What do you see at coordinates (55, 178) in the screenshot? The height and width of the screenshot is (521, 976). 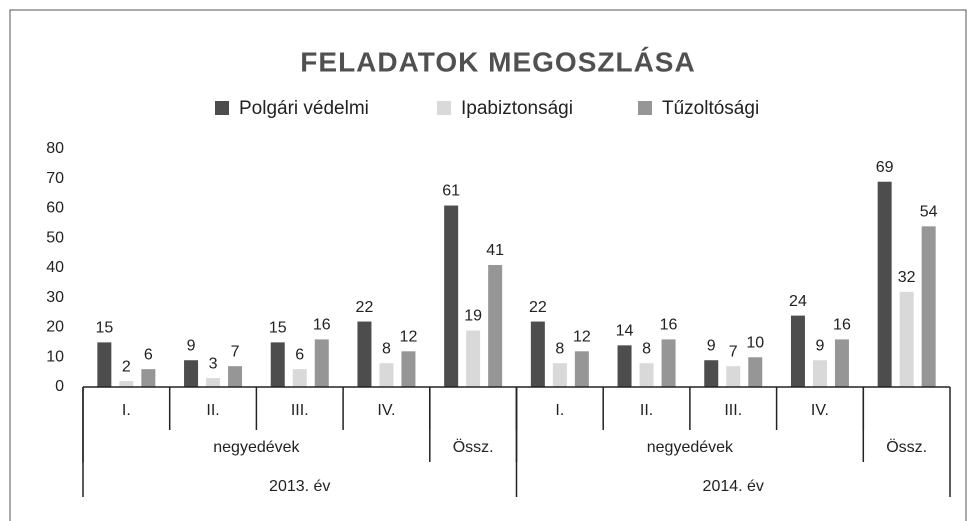 I see `y-tick-label: 70` at bounding box center [55, 178].